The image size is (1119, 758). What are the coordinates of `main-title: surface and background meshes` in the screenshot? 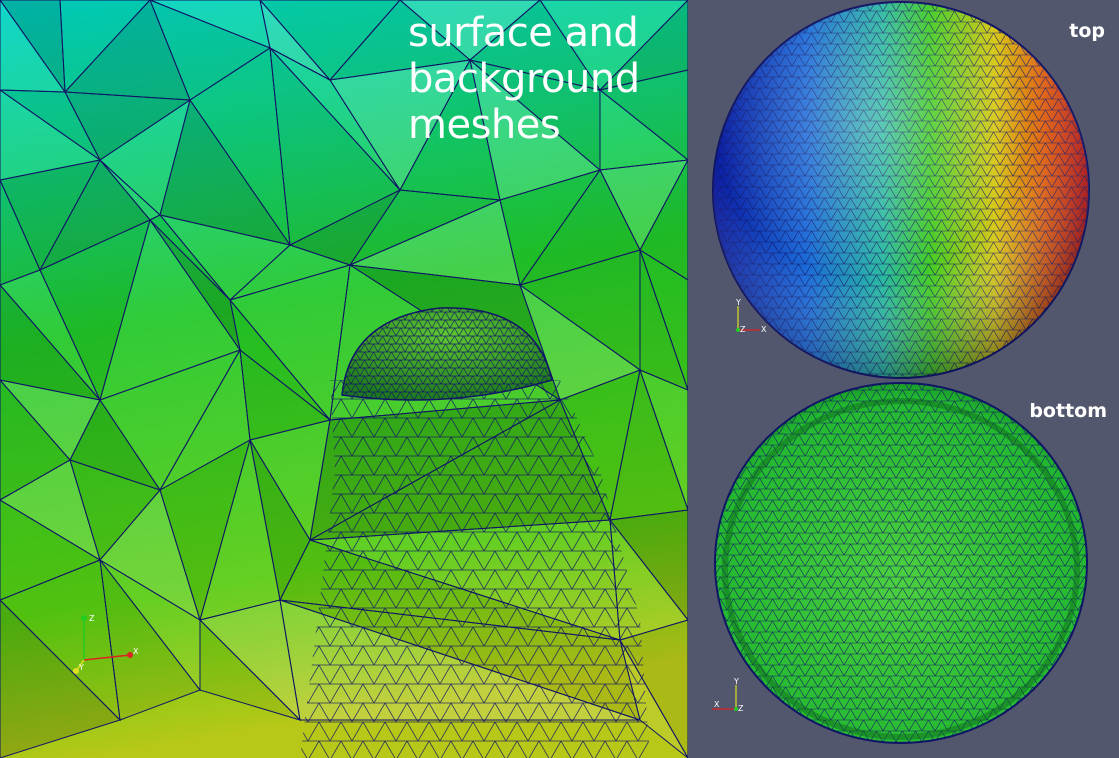 It's located at (524, 79).